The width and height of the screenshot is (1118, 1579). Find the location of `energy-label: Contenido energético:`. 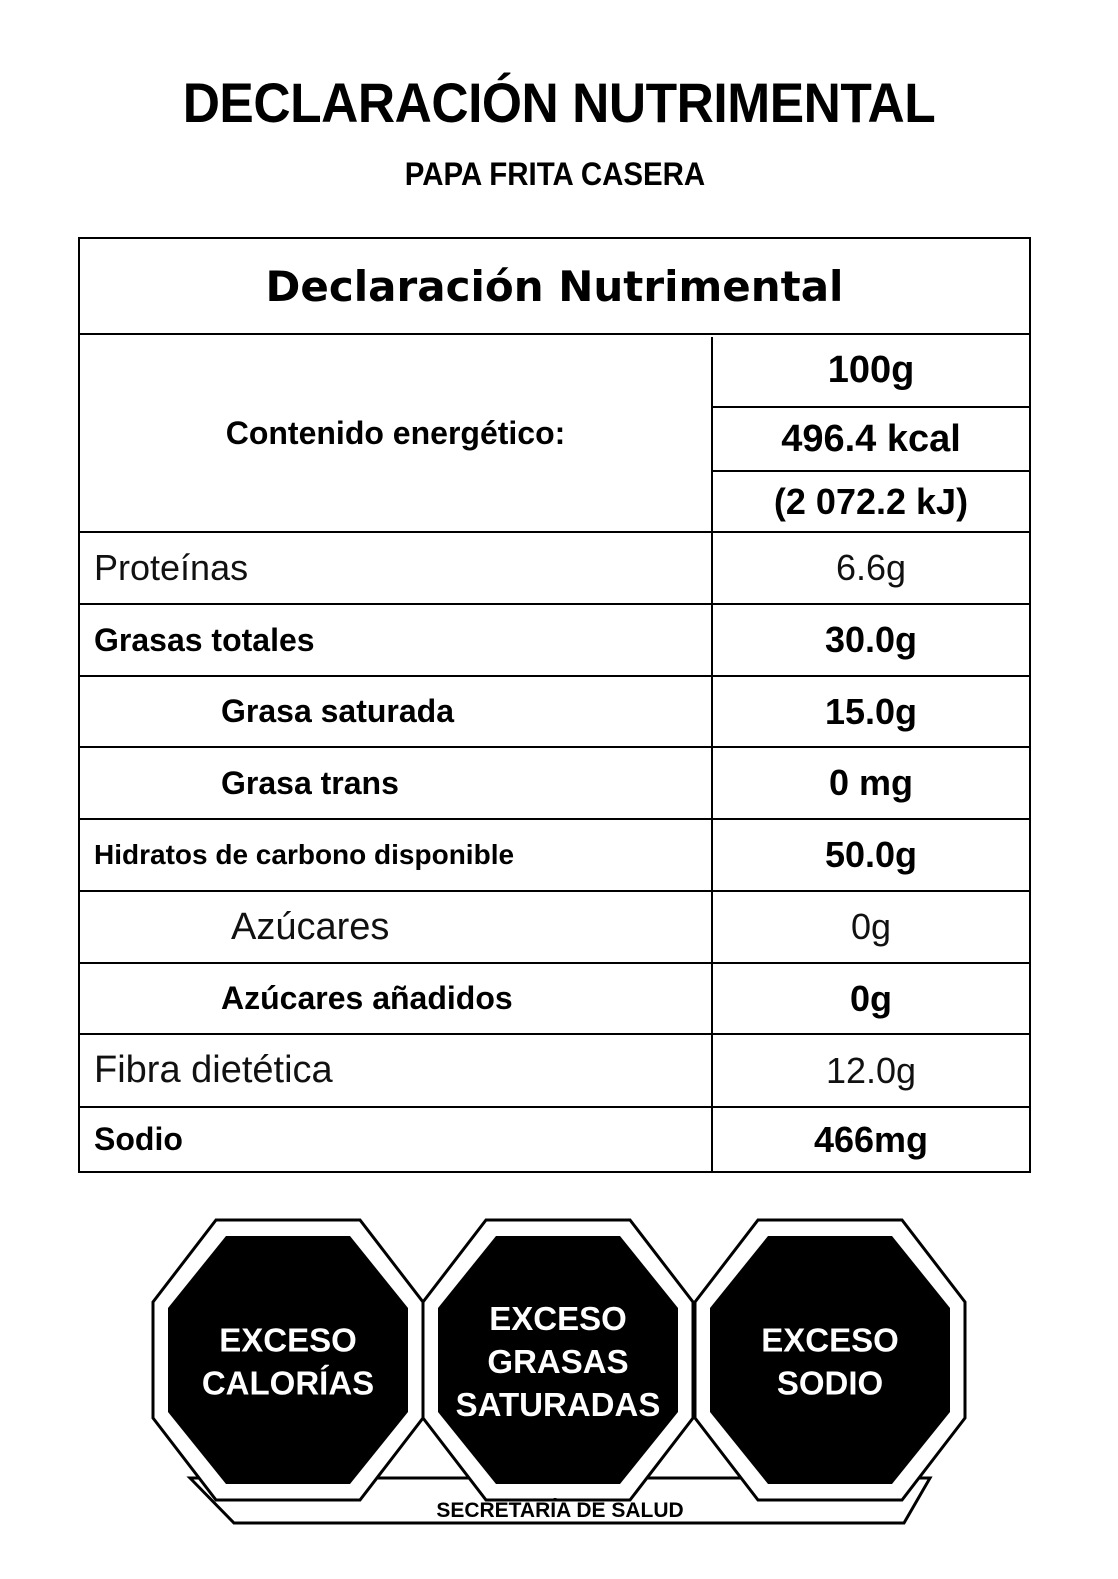

energy-label: Contenido energético: is located at coordinates (395, 432).